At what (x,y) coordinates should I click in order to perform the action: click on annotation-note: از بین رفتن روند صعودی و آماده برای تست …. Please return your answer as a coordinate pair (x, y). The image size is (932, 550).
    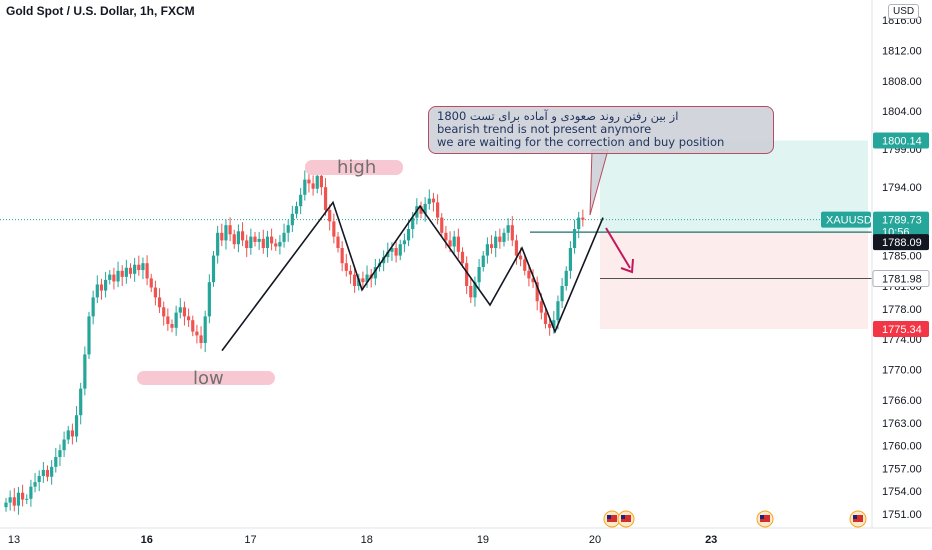
    Looking at the image, I should click on (601, 130).